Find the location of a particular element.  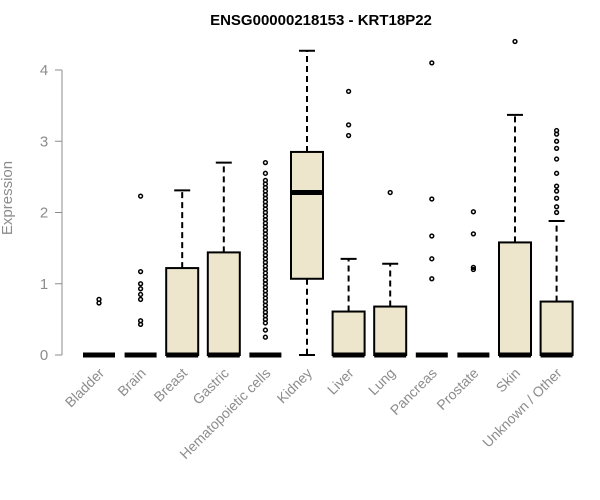

box-kidney is located at coordinates (307, 202).